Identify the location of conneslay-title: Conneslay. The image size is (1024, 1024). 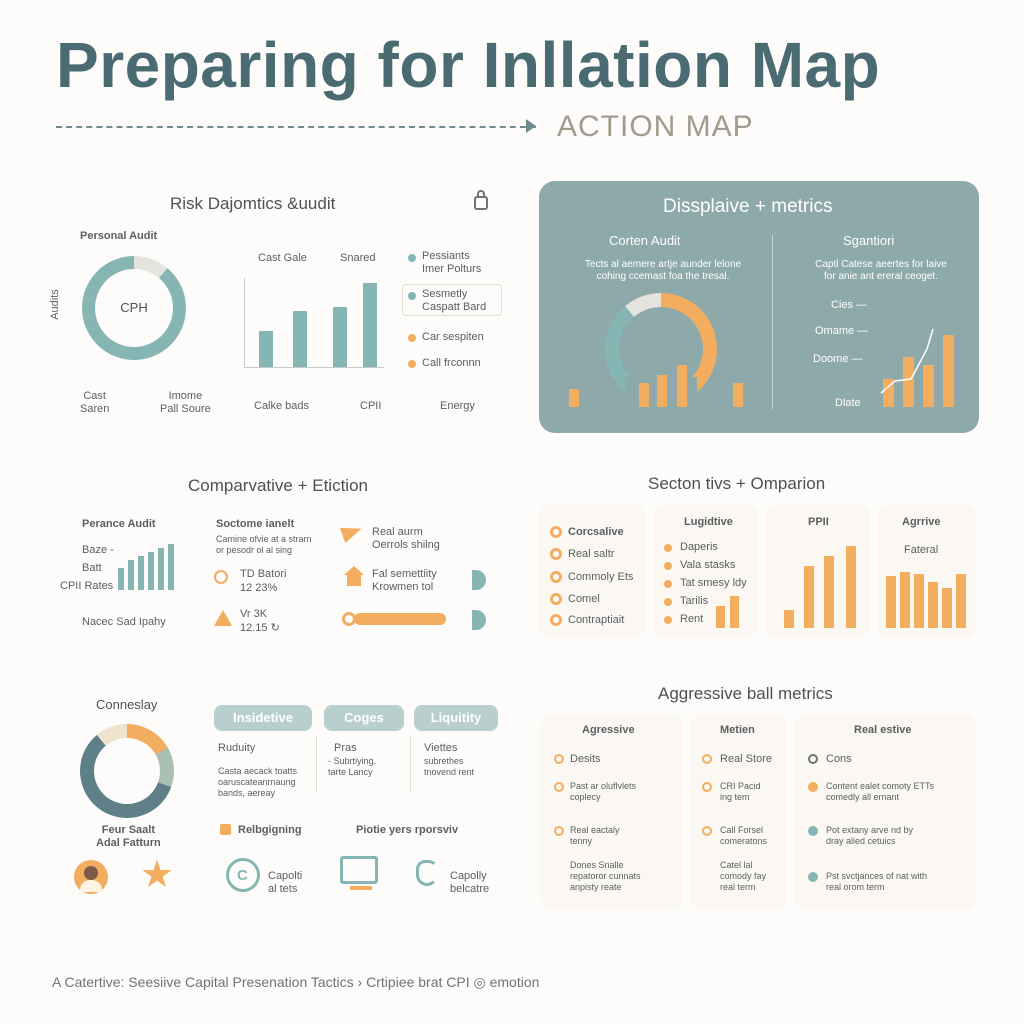
(127, 704).